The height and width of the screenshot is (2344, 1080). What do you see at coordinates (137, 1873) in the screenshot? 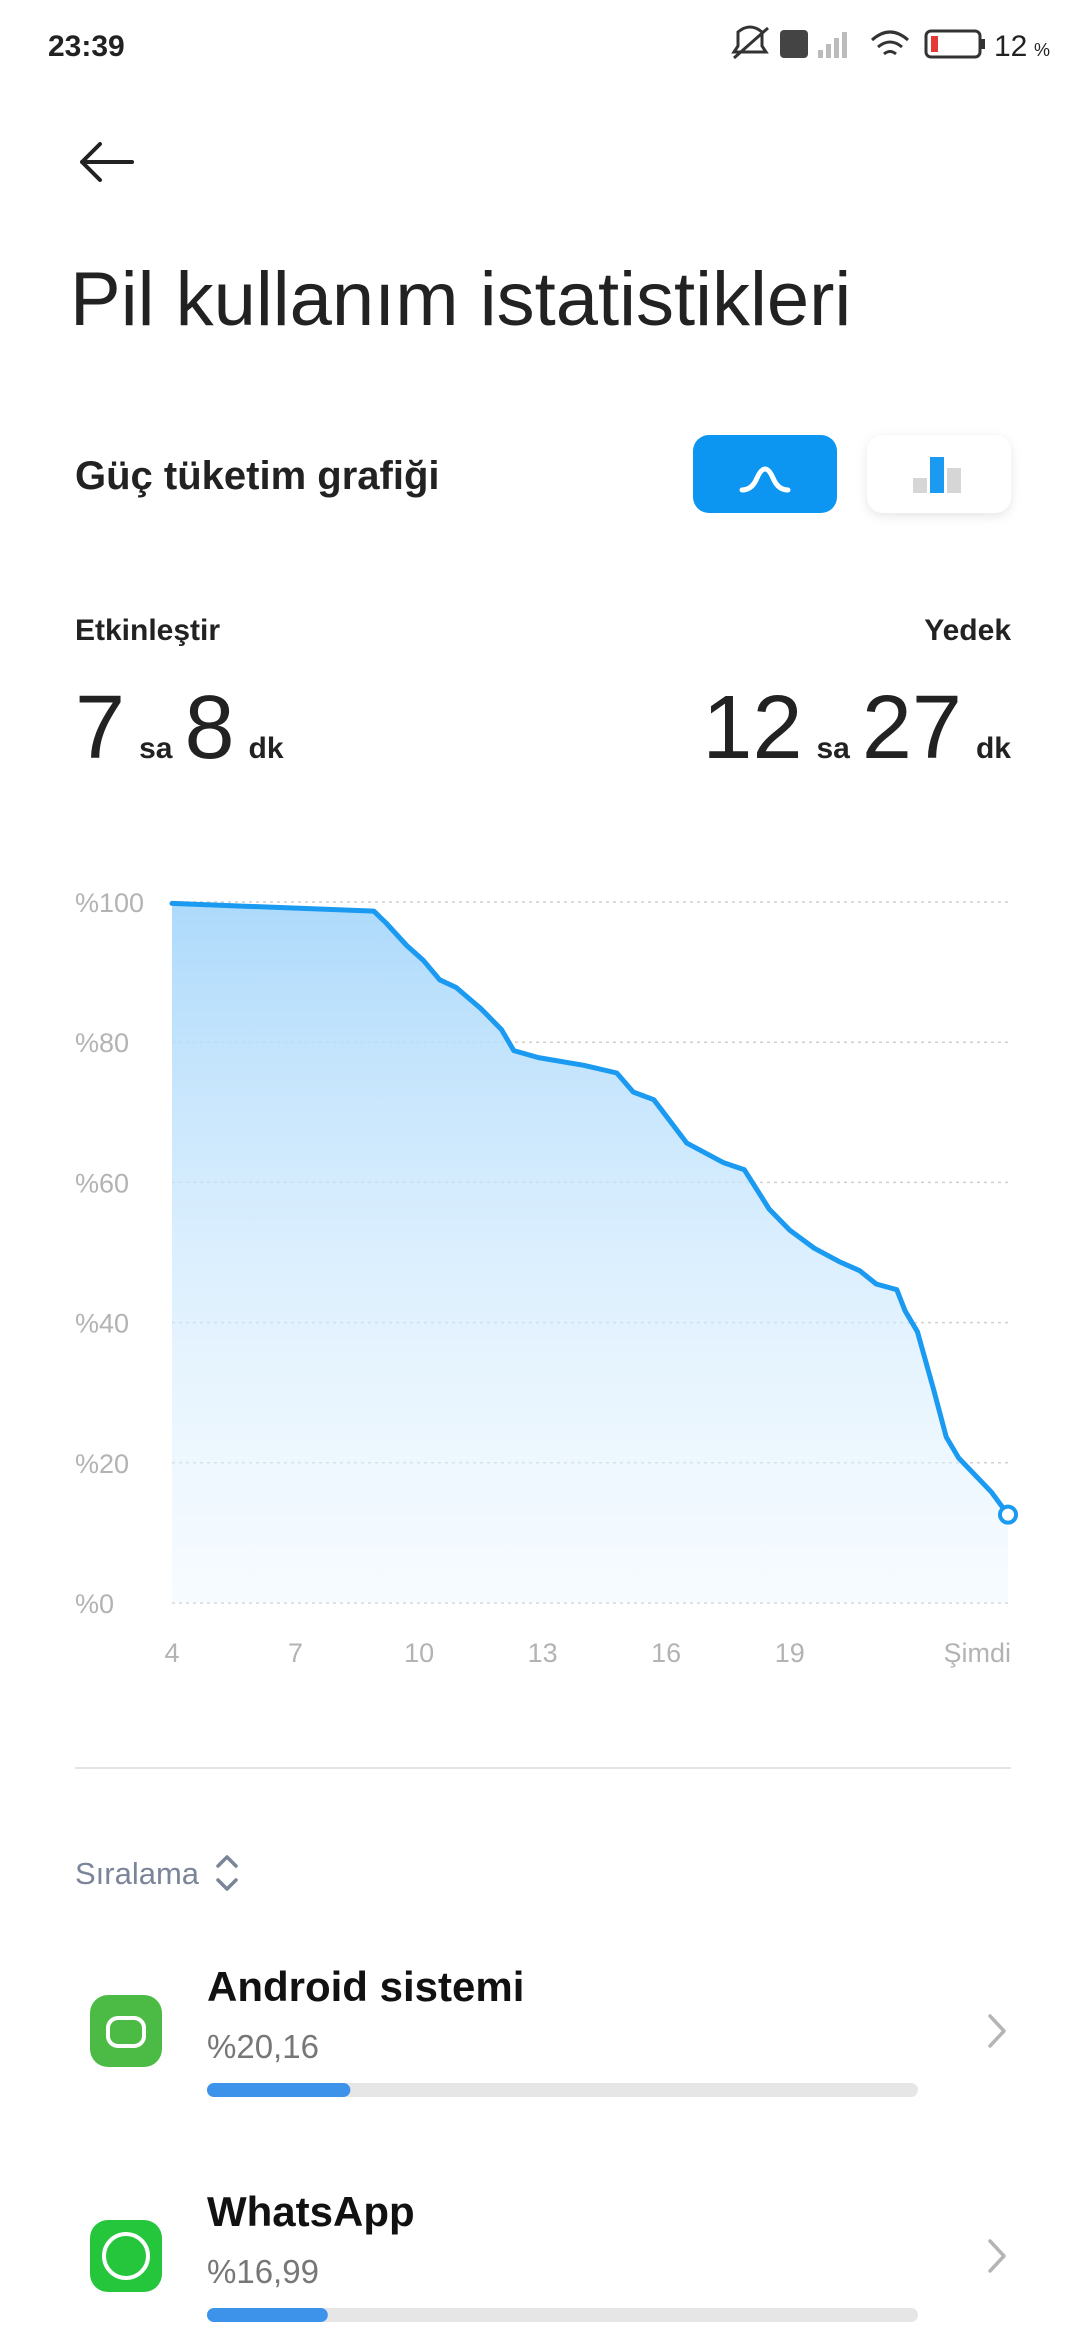
I see `sort-label: Sıralama` at bounding box center [137, 1873].